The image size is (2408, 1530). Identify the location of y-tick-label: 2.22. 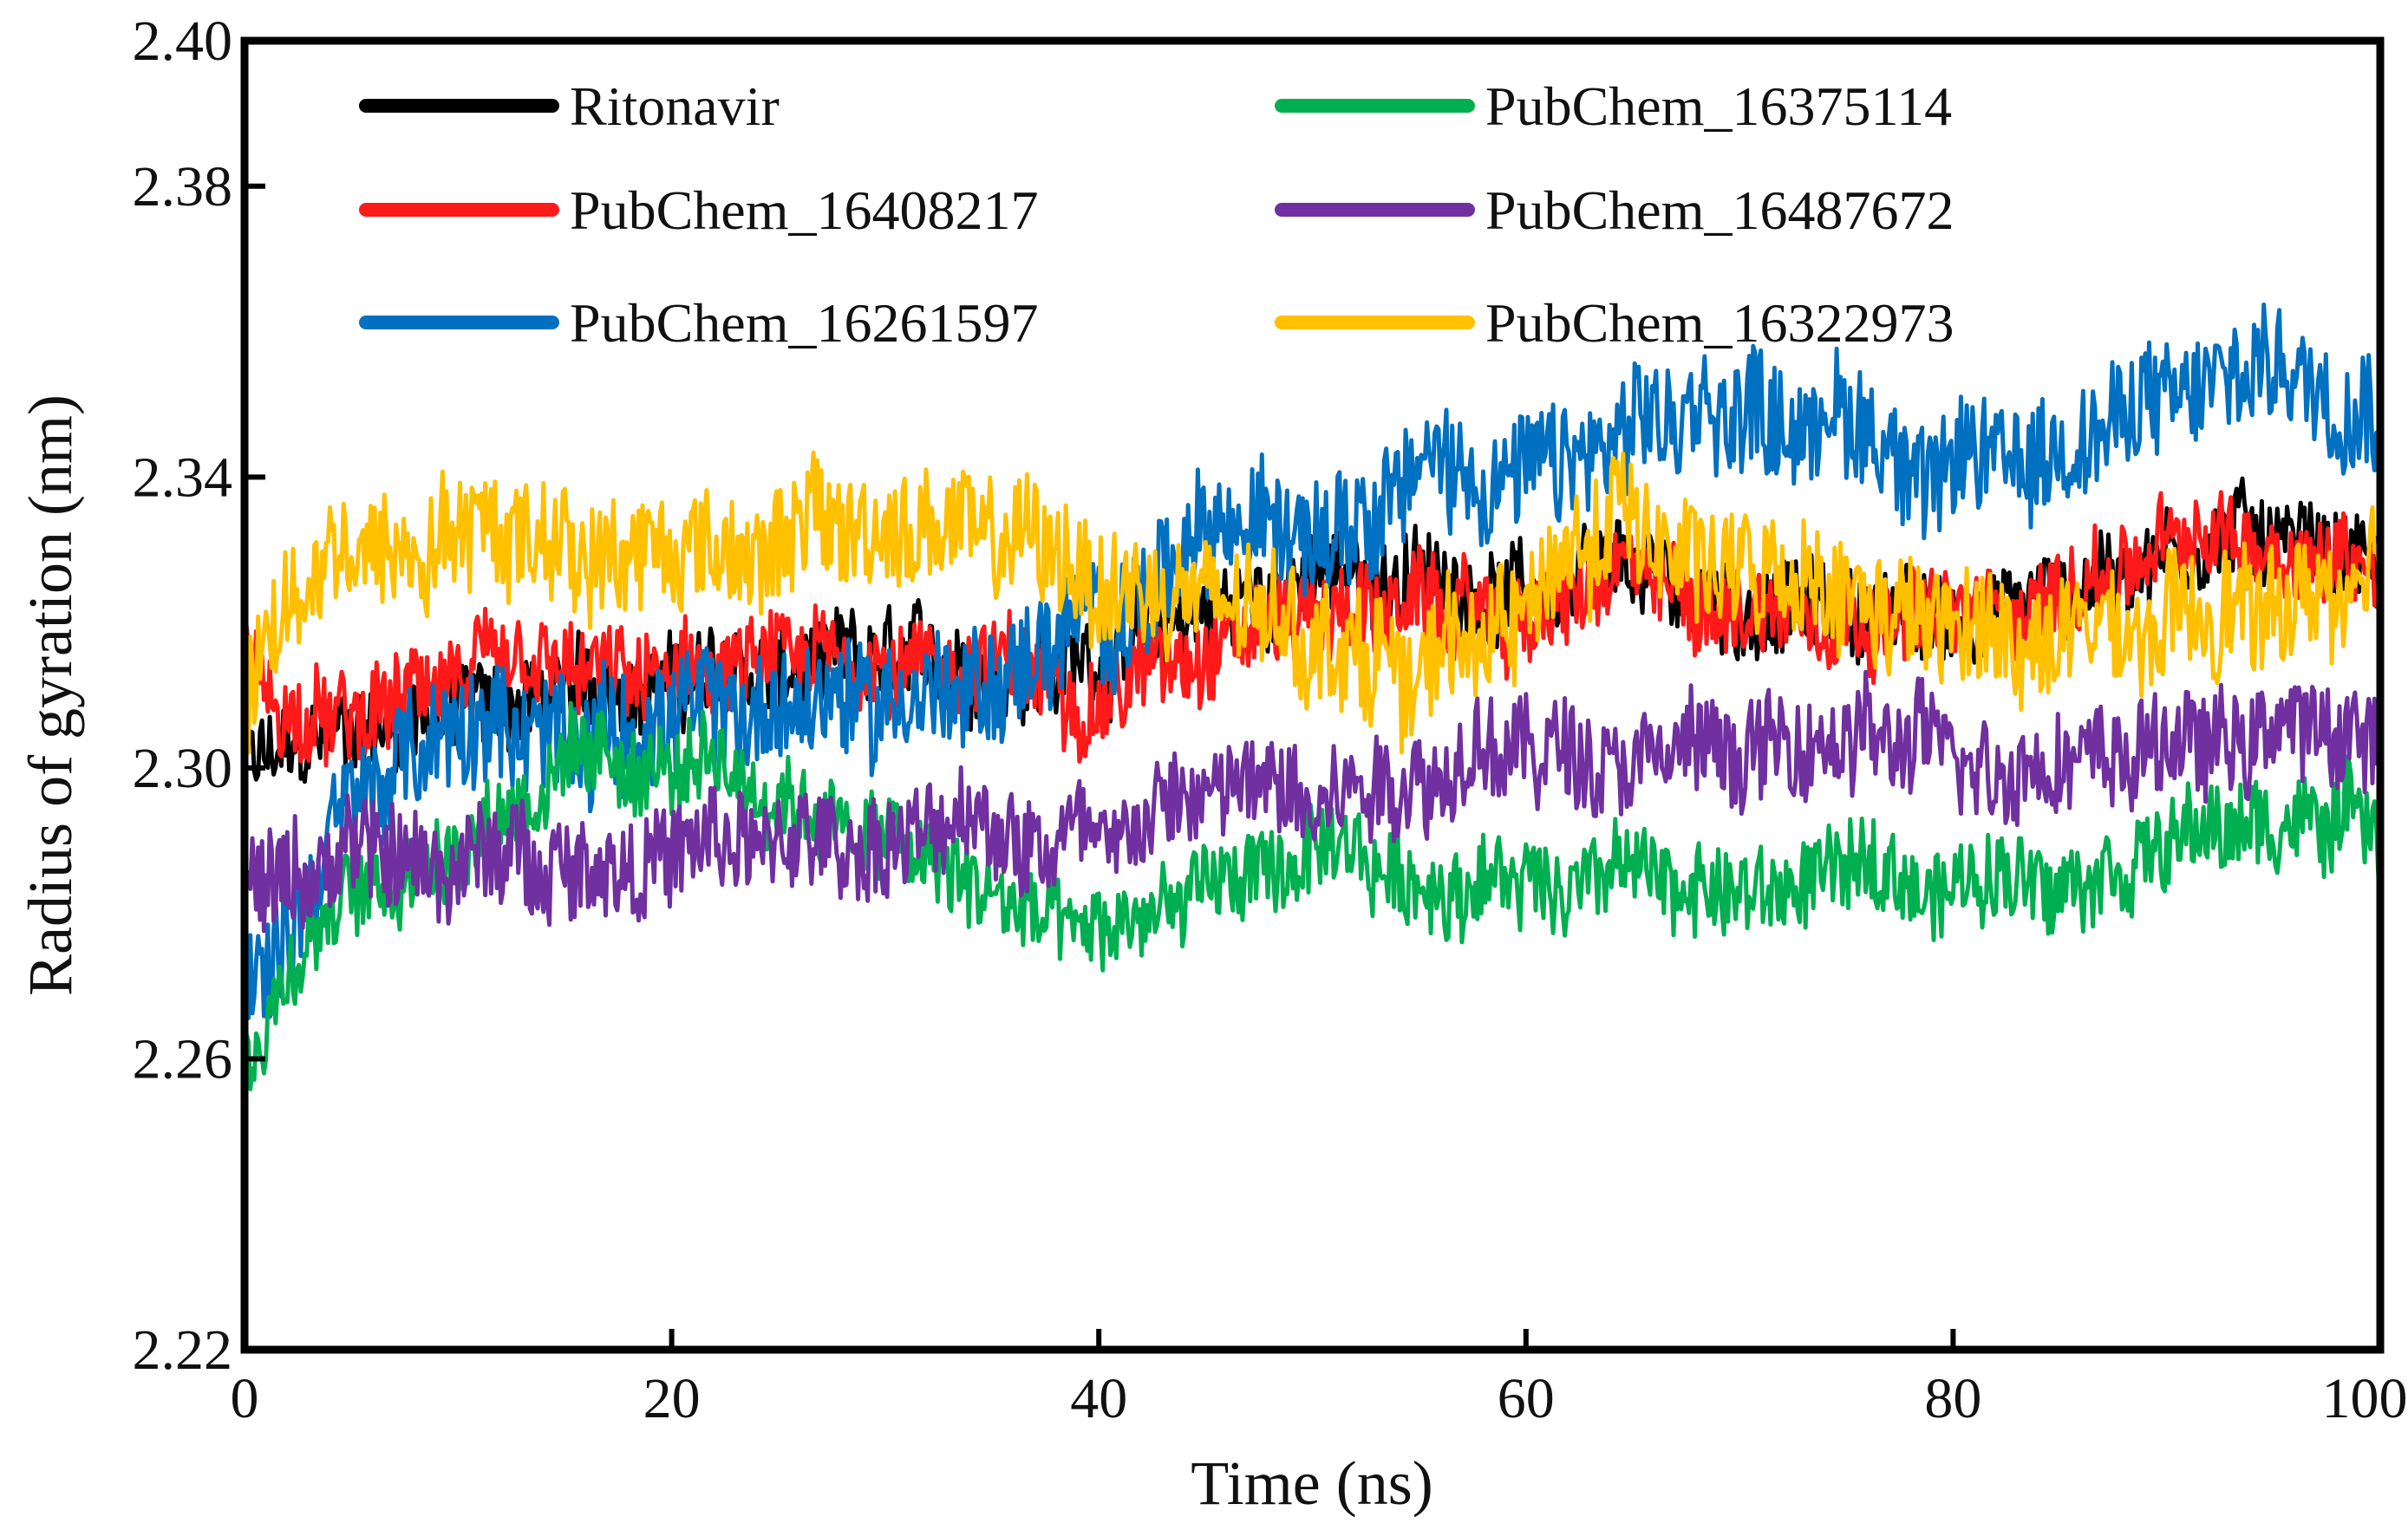
(183, 1350).